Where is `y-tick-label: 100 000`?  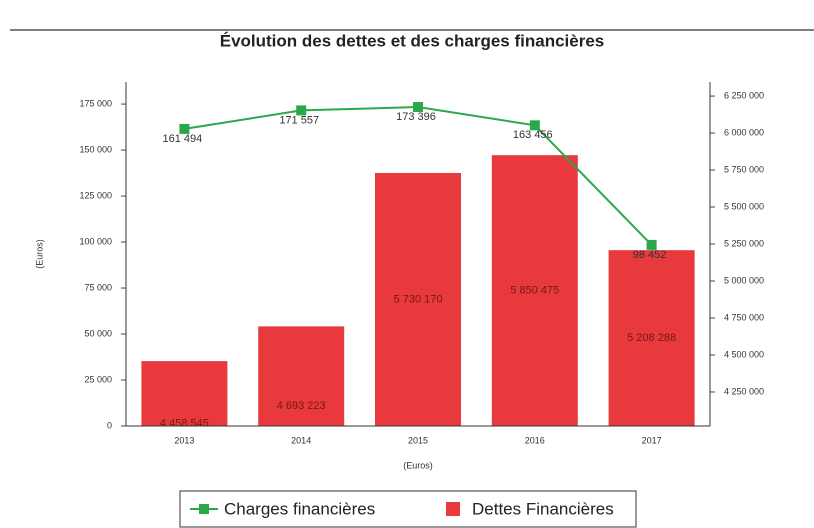
y-tick-label: 100 000 is located at coordinates (95, 241).